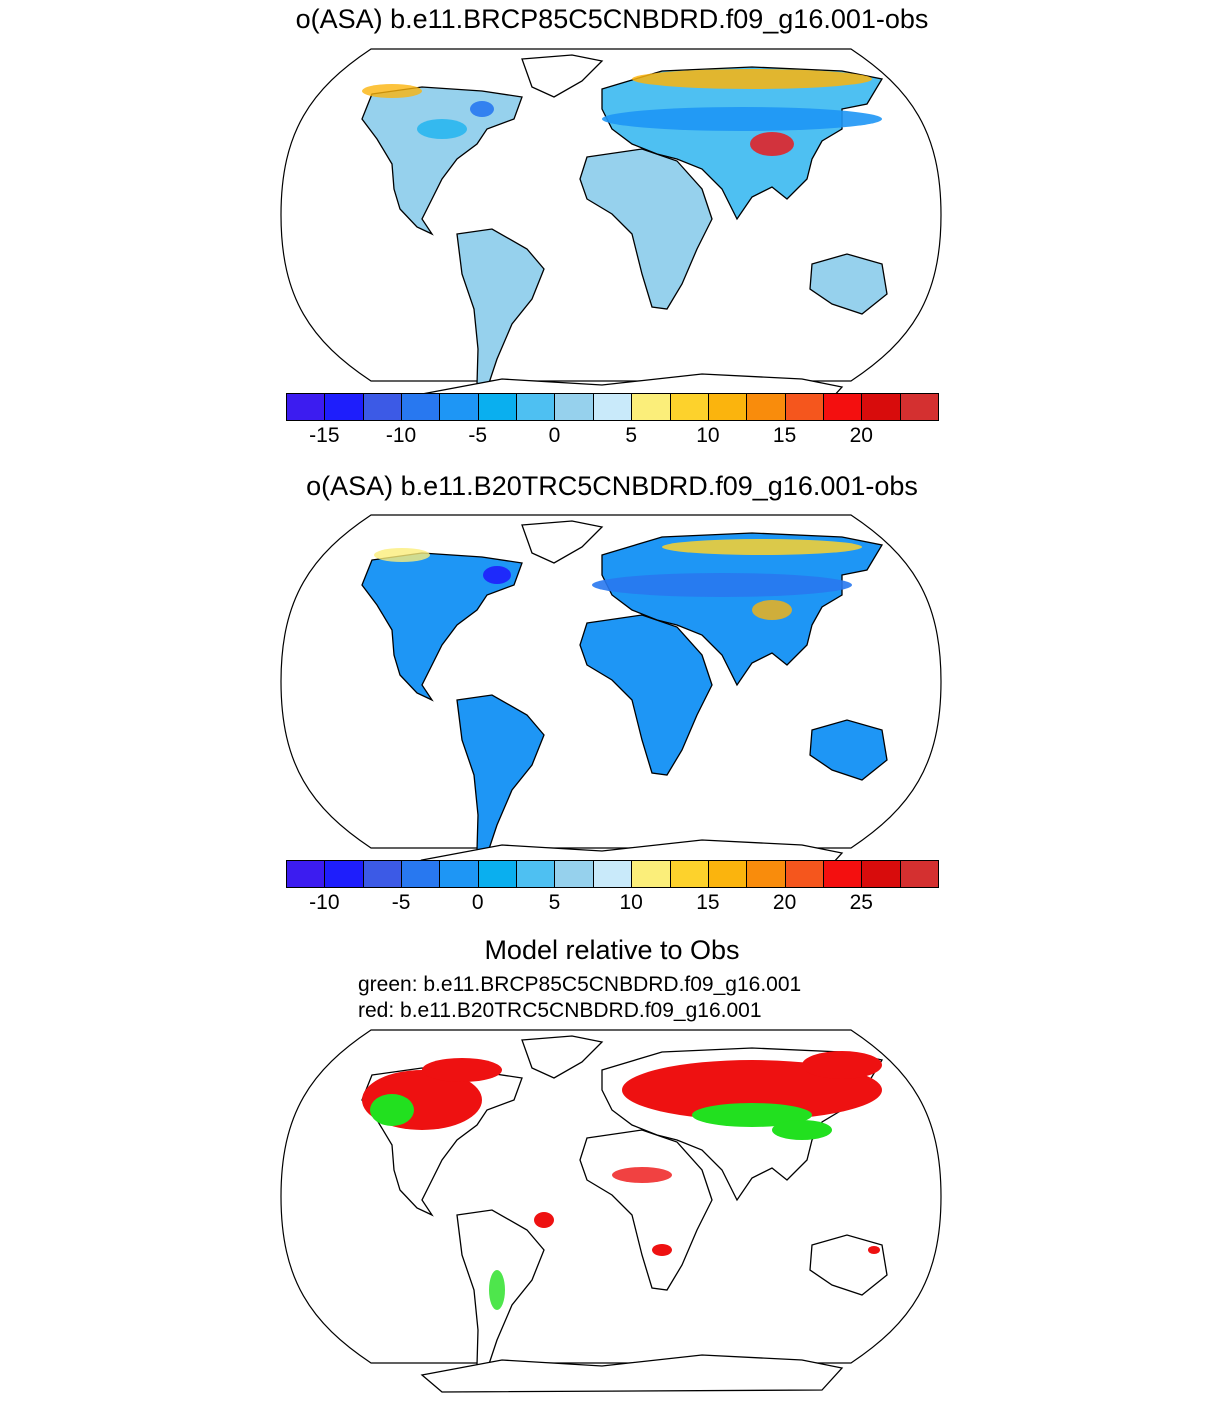  Describe the element at coordinates (580, 984) in the screenshot. I see `comparison-green-legend: green: b.e11.BRCP85C5CNBDRD.f09_g16.001` at that location.